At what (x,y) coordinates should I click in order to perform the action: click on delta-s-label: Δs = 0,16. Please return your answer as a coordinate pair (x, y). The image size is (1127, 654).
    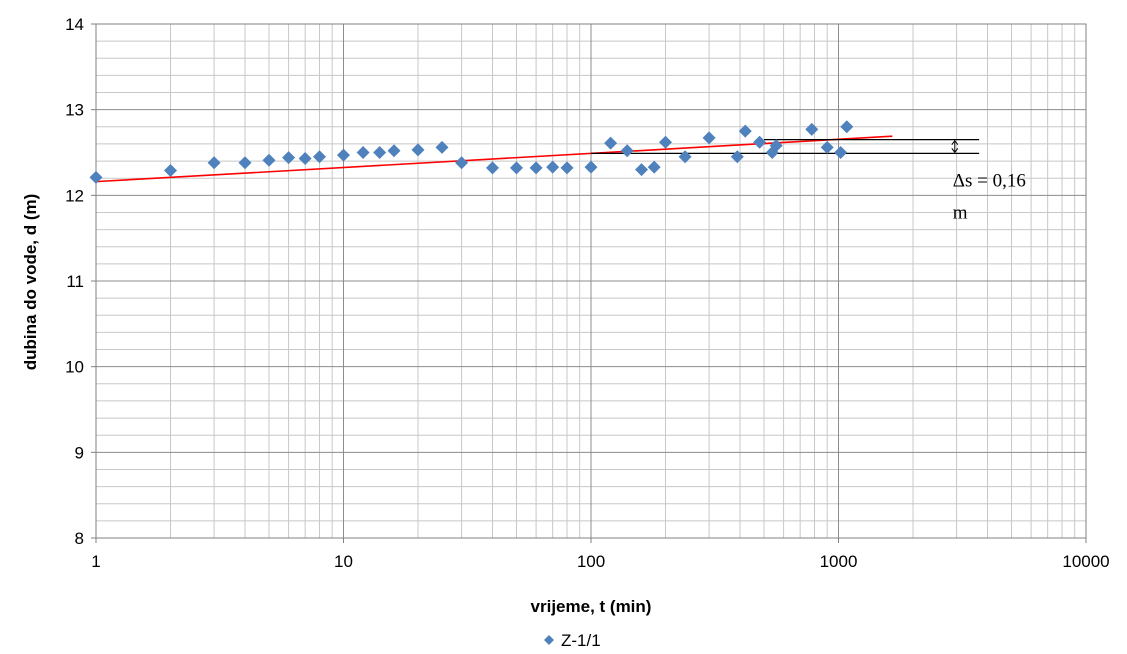
    Looking at the image, I should click on (989, 180).